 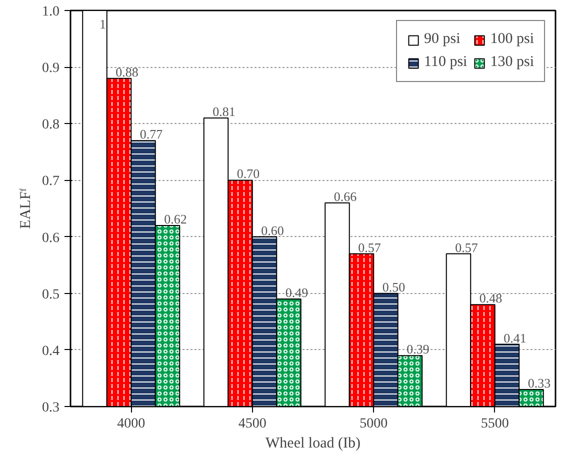 I want to click on x-axis-title: Wheel load (Ib), so click(x=313, y=444).